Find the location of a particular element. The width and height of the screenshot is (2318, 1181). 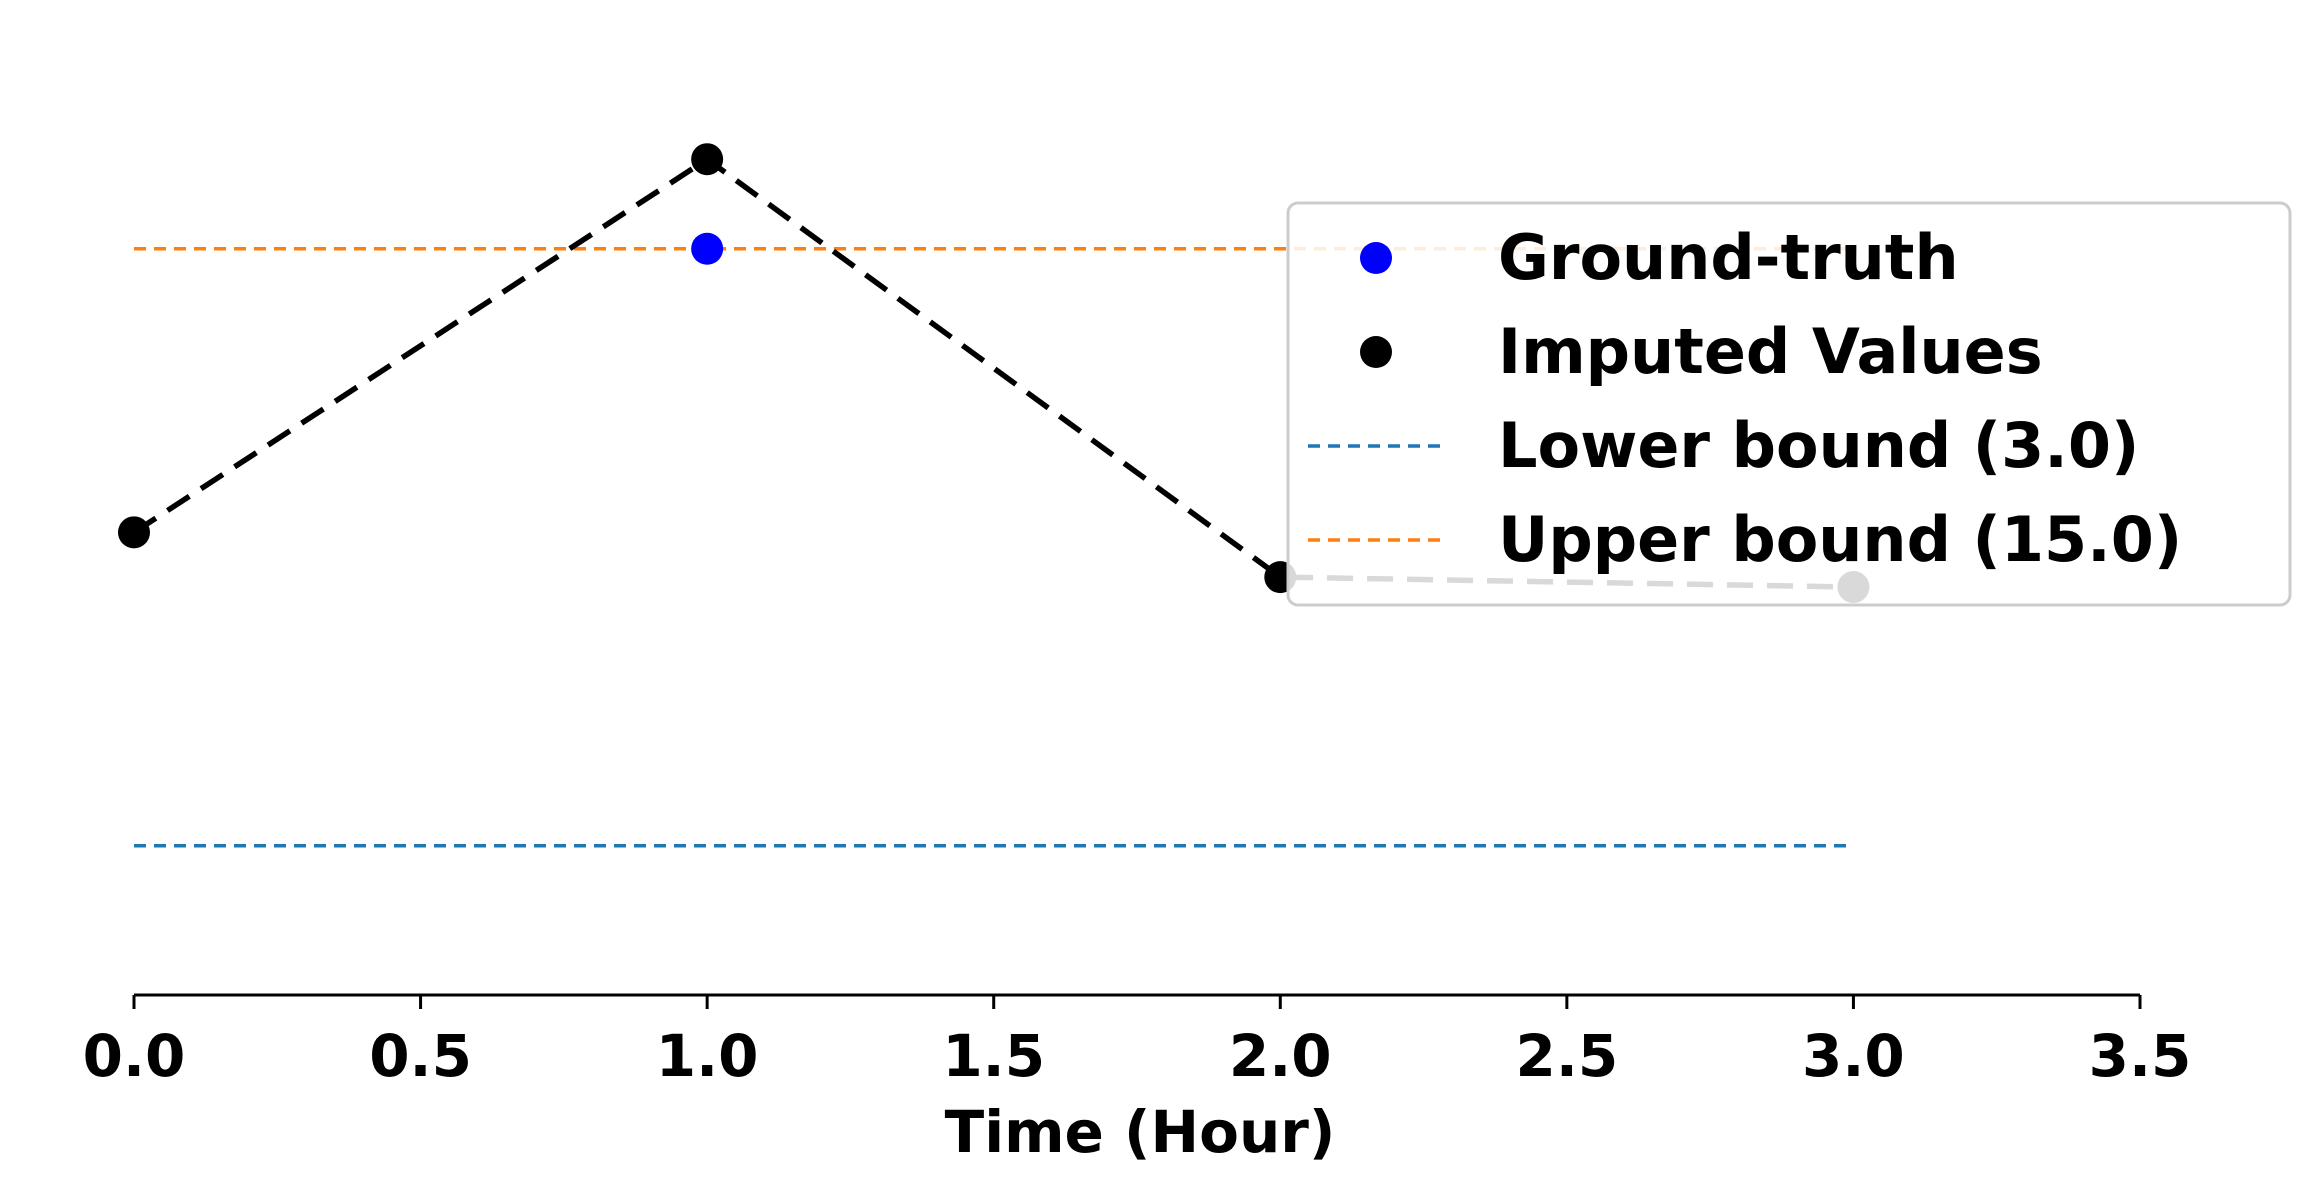

x-axis: 0.0 0.5 1.0 1.5 2.0 2.5 3.0 3.5 is located at coordinates (1137, 1041).